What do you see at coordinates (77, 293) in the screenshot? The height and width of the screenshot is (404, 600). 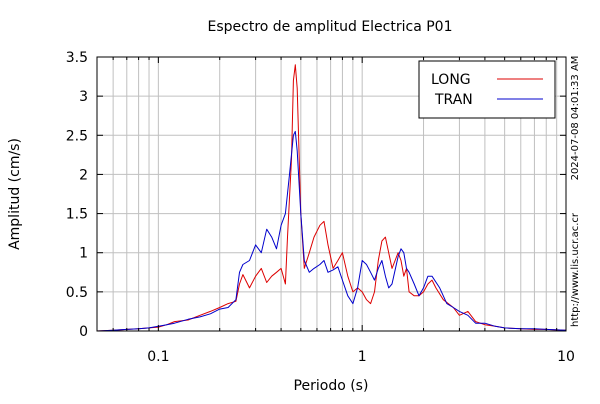 I see `y-tick-label: 0.5` at bounding box center [77, 293].